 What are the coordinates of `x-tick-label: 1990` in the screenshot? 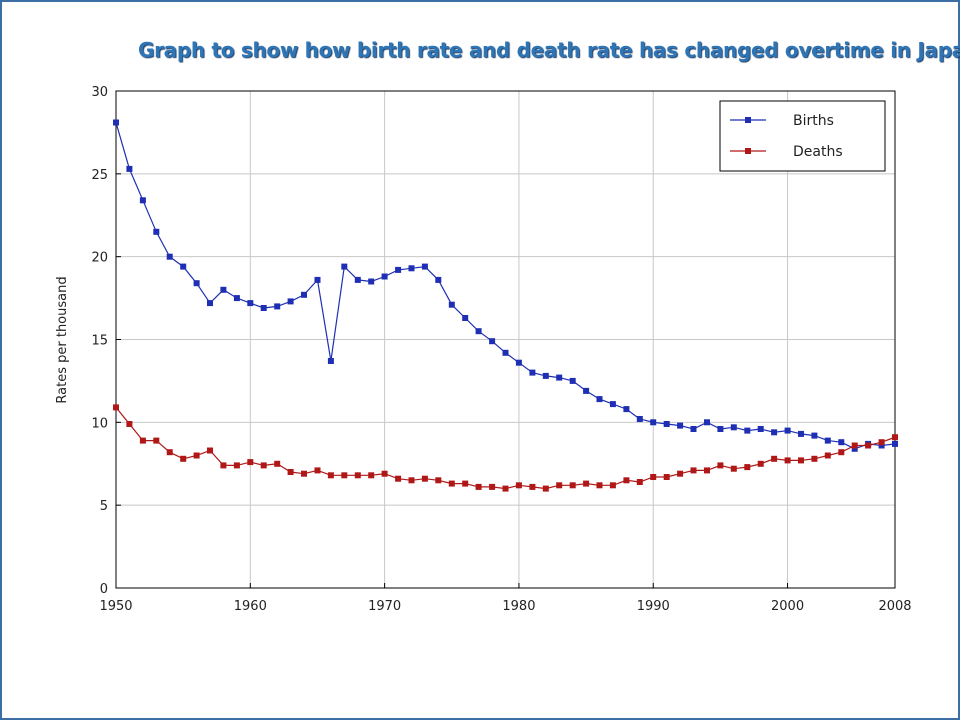 It's located at (653, 606).